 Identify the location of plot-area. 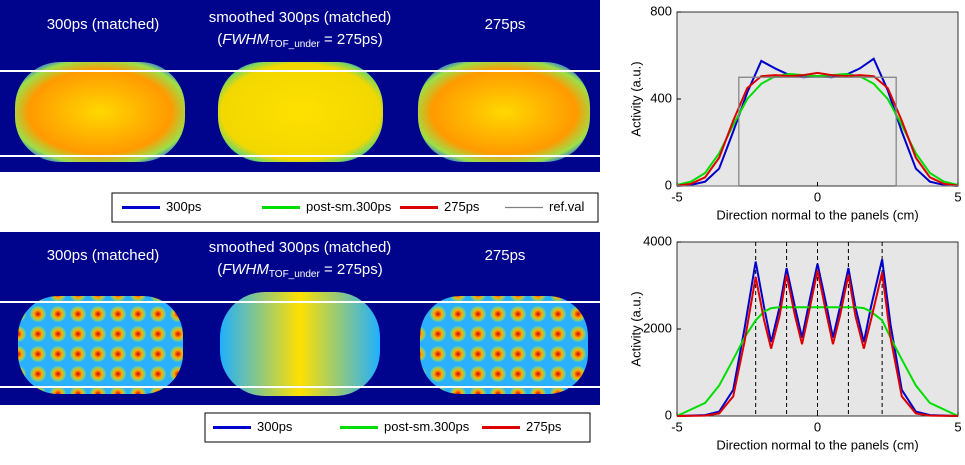
(817, 99).